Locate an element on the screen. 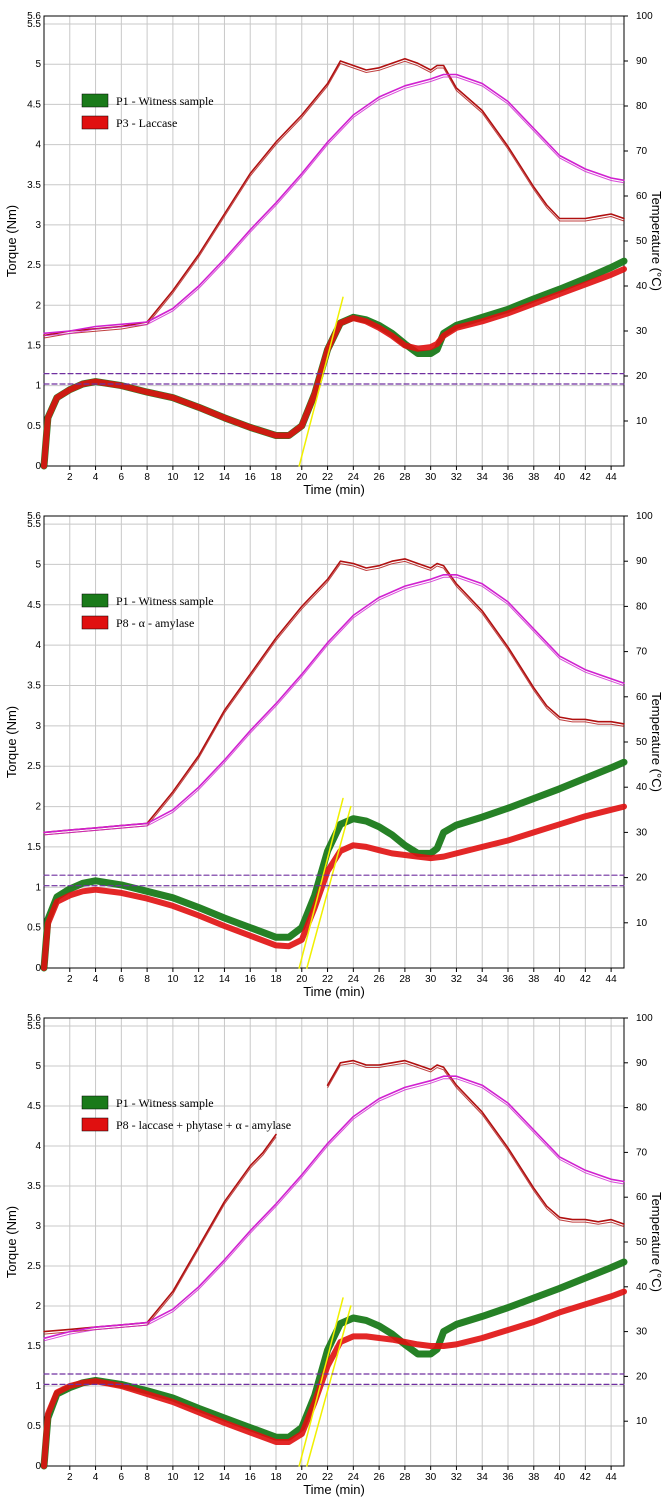 The image size is (666, 1499). x-tick-label: 44 is located at coordinates (612, 1477).